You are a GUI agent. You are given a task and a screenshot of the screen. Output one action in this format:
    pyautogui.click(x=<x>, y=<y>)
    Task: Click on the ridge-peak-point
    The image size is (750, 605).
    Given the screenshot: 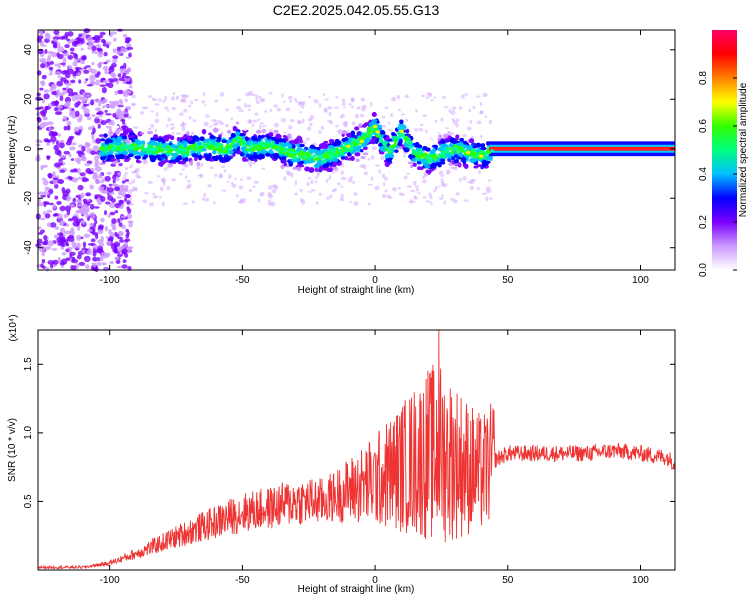 What is the action you would take?
    pyautogui.click(x=348, y=146)
    